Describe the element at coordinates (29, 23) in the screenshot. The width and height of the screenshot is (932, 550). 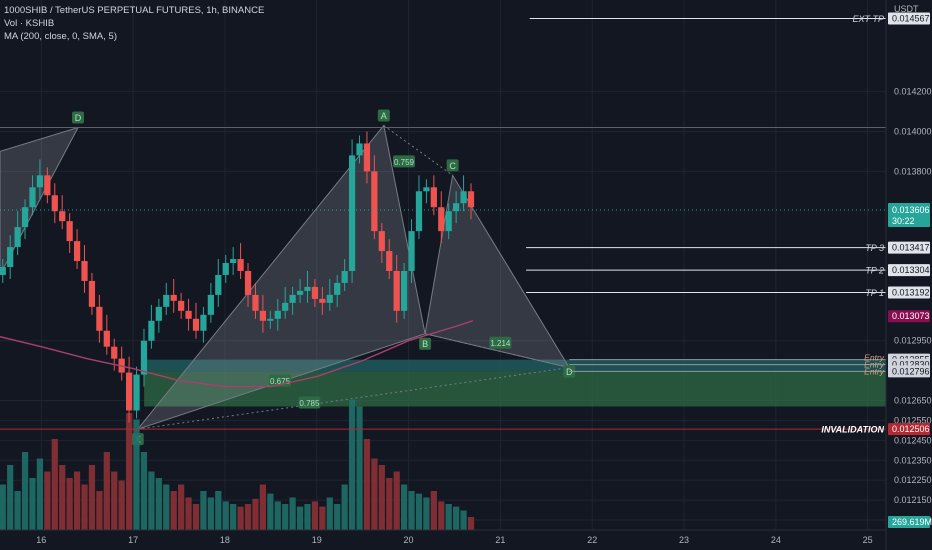
I see `volume-indicator: Vol · KSHIB` at that location.